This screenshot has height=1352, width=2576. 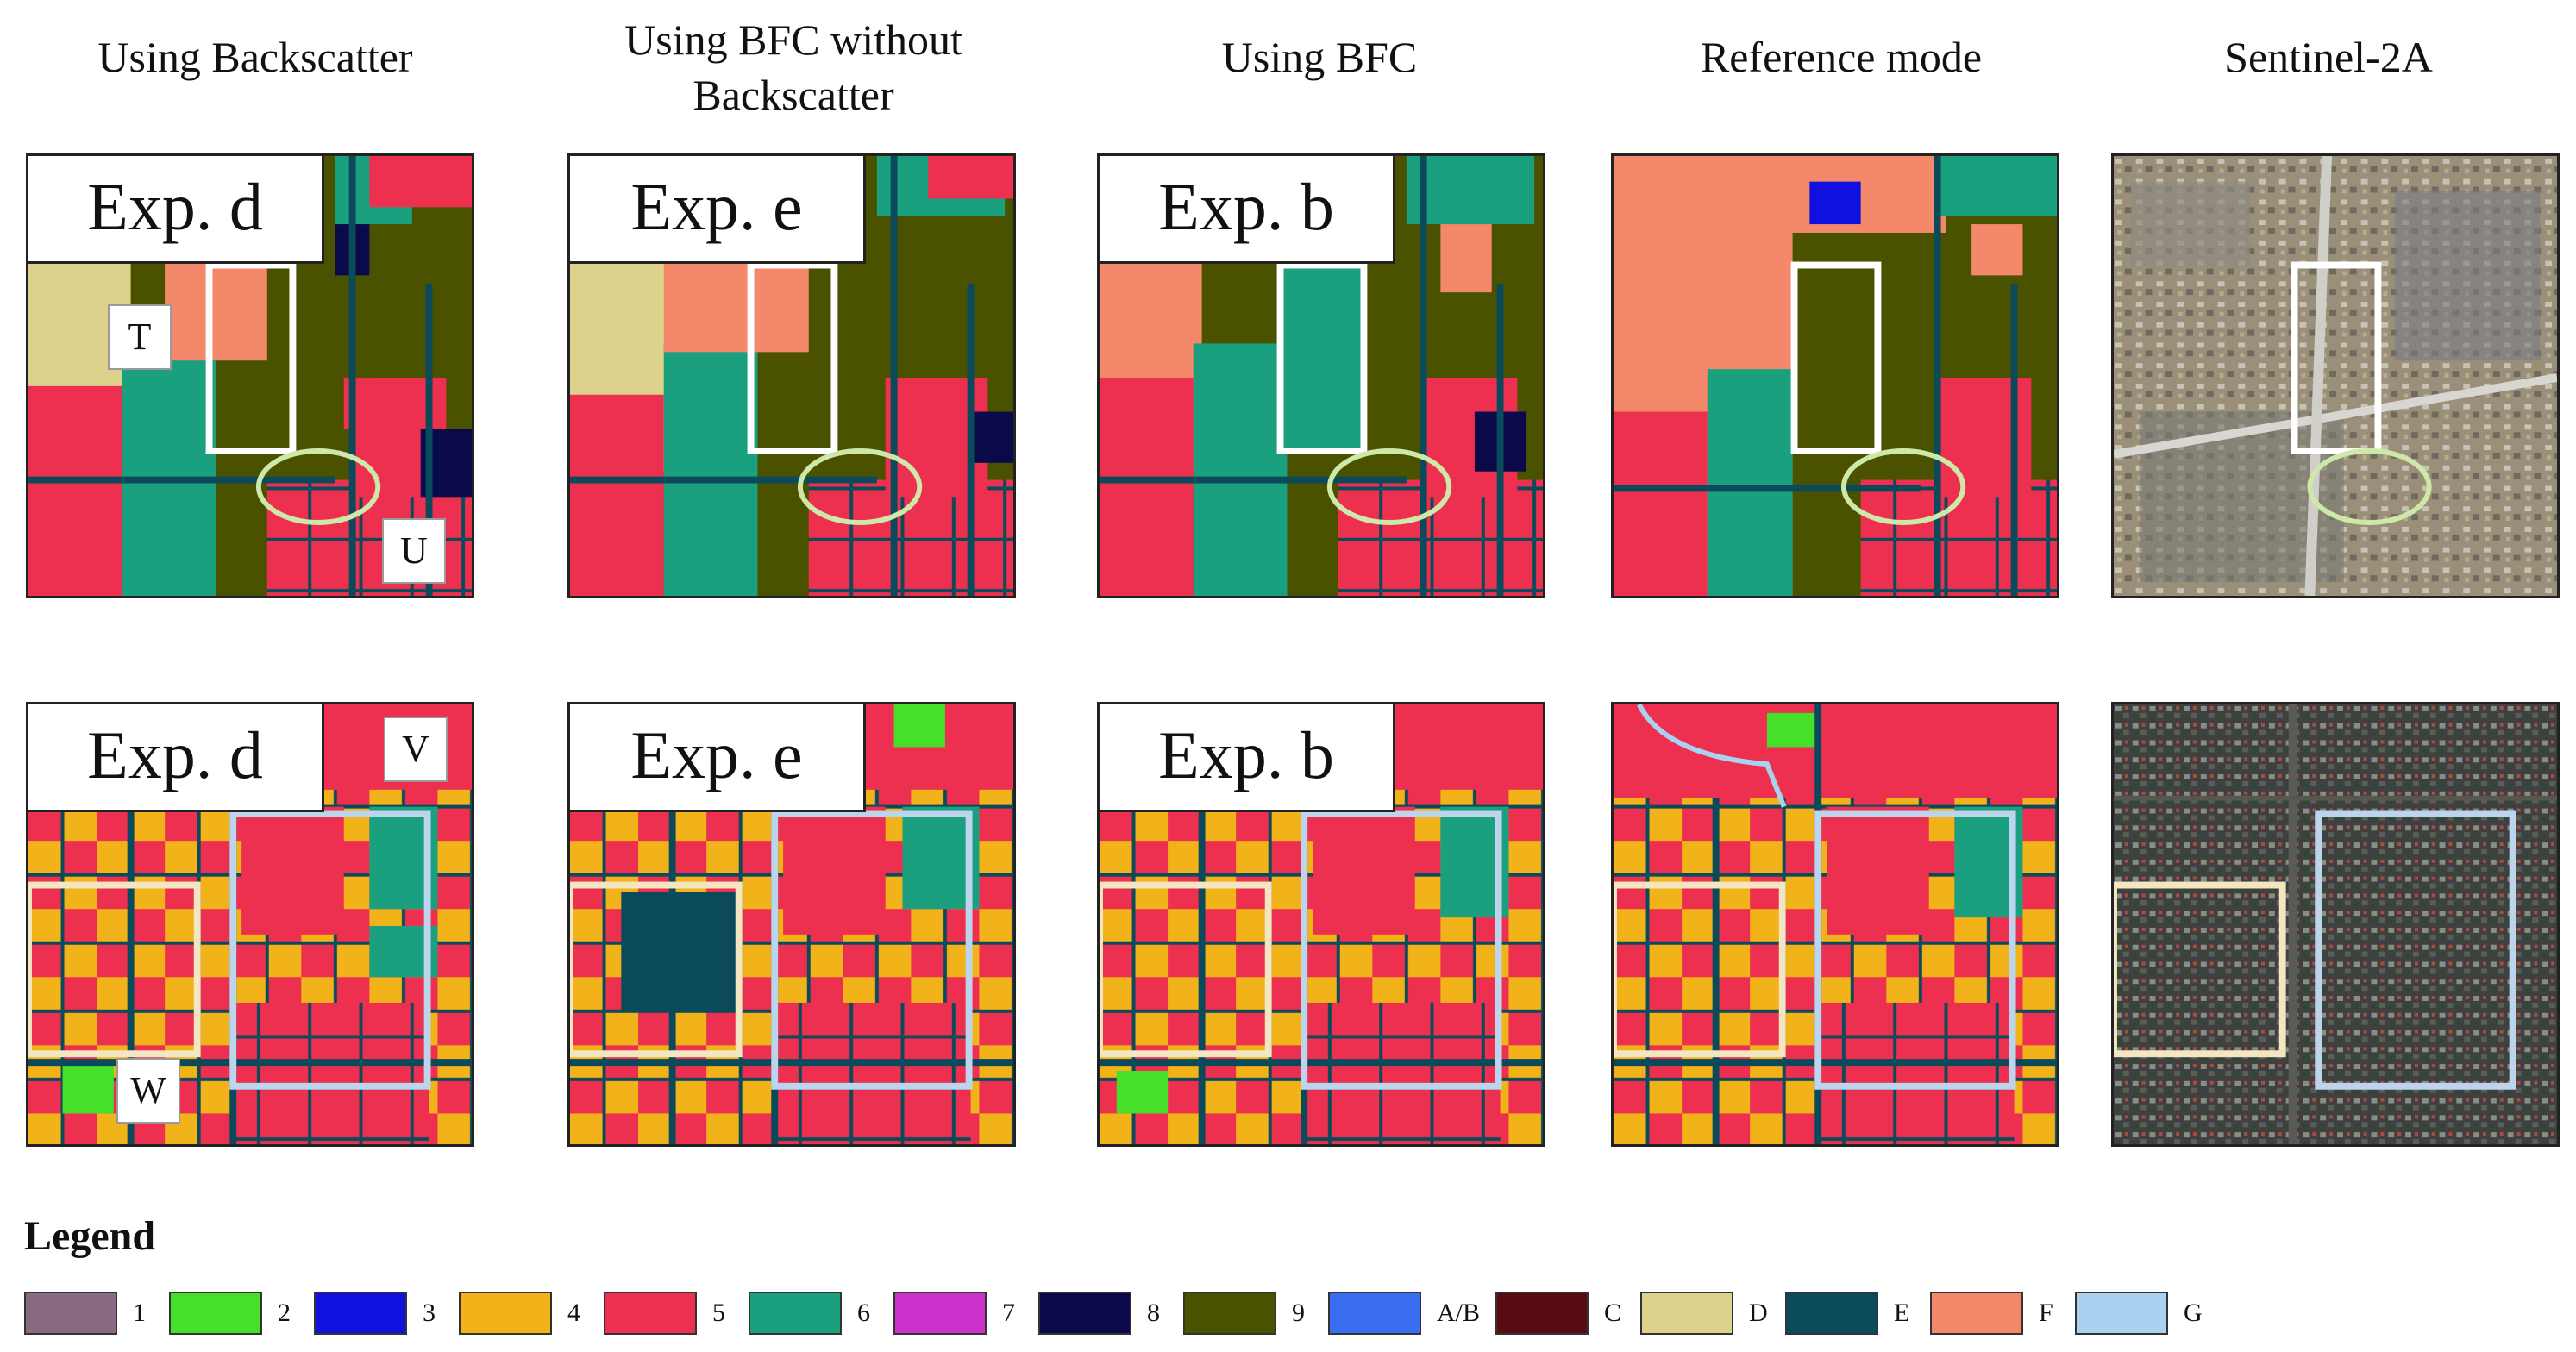 What do you see at coordinates (1835, 375) in the screenshot?
I see `map-row1-reference` at bounding box center [1835, 375].